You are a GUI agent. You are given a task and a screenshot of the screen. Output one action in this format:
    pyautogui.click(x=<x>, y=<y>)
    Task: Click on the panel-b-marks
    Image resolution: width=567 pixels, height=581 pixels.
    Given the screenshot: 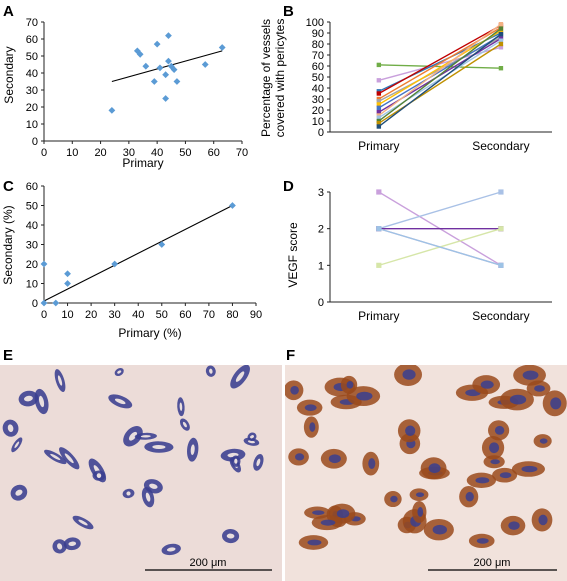 What is the action you would take?
    pyautogui.click(x=440, y=75)
    